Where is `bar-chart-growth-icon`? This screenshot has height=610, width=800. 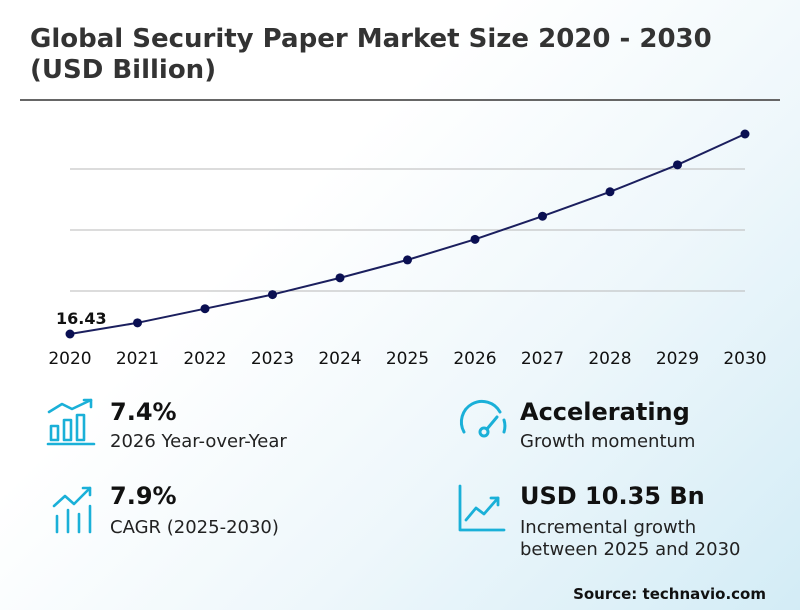
bar-chart-growth-icon is located at coordinates (71, 422).